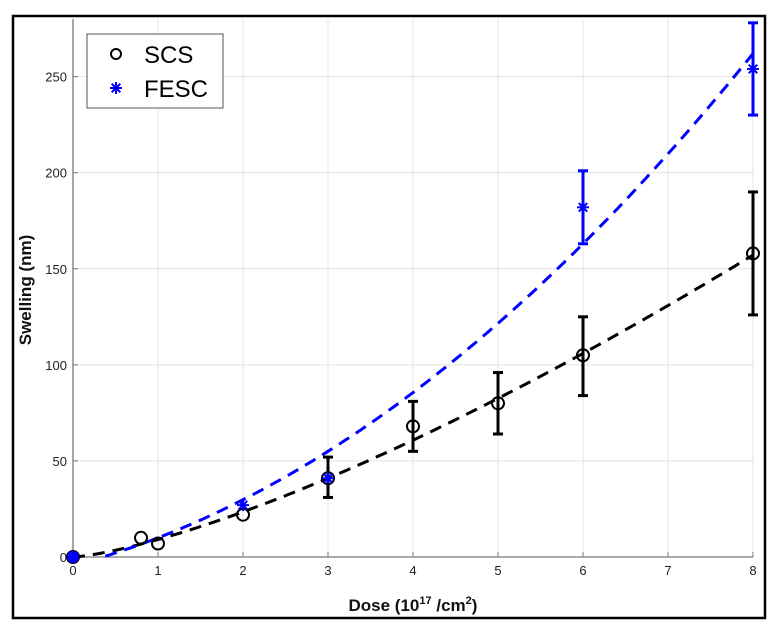 This screenshot has width=782, height=630. What do you see at coordinates (752, 570) in the screenshot?
I see `x-tick-label: 8` at bounding box center [752, 570].